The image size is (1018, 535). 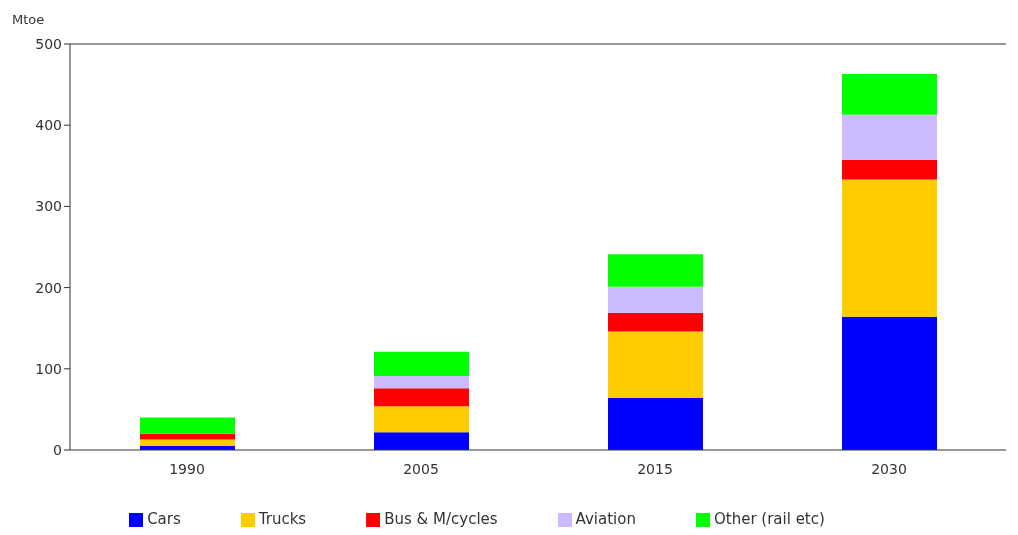 I want to click on x-tick-label: 2015, so click(x=655, y=468).